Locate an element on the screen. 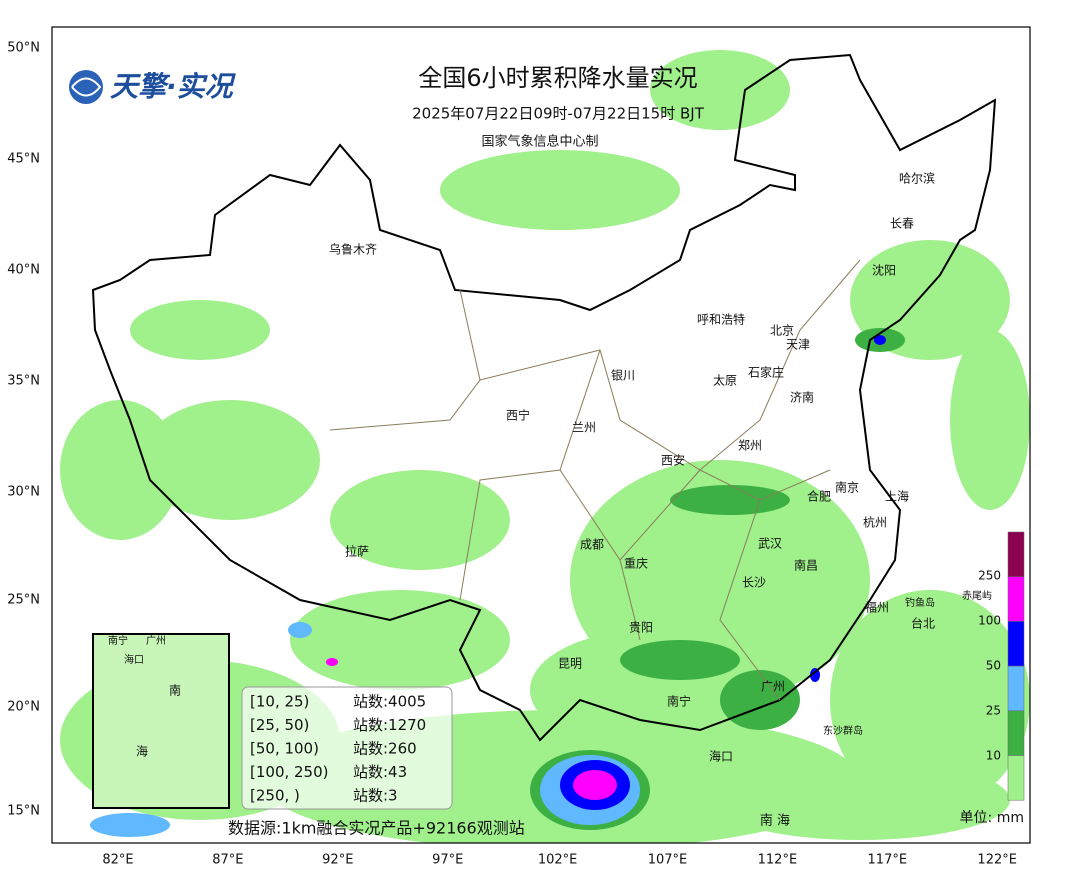 Image resolution: width=1080 pixels, height=870 pixels. subtitle: 2025年07月22日09时-07月22日15时 BJT is located at coordinates (558, 114).